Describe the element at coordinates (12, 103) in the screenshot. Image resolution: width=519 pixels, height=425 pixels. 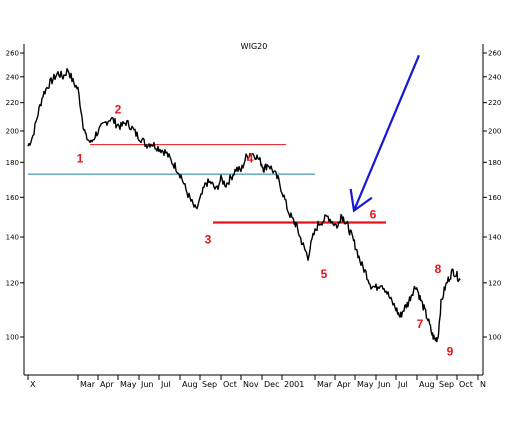
I see `y-tick-label-left: 220` at that location.